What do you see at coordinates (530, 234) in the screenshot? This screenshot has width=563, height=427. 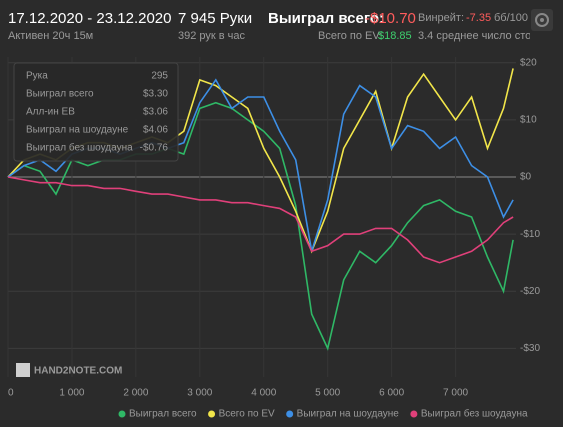 I see `y-tick-label: -$10` at bounding box center [530, 234].